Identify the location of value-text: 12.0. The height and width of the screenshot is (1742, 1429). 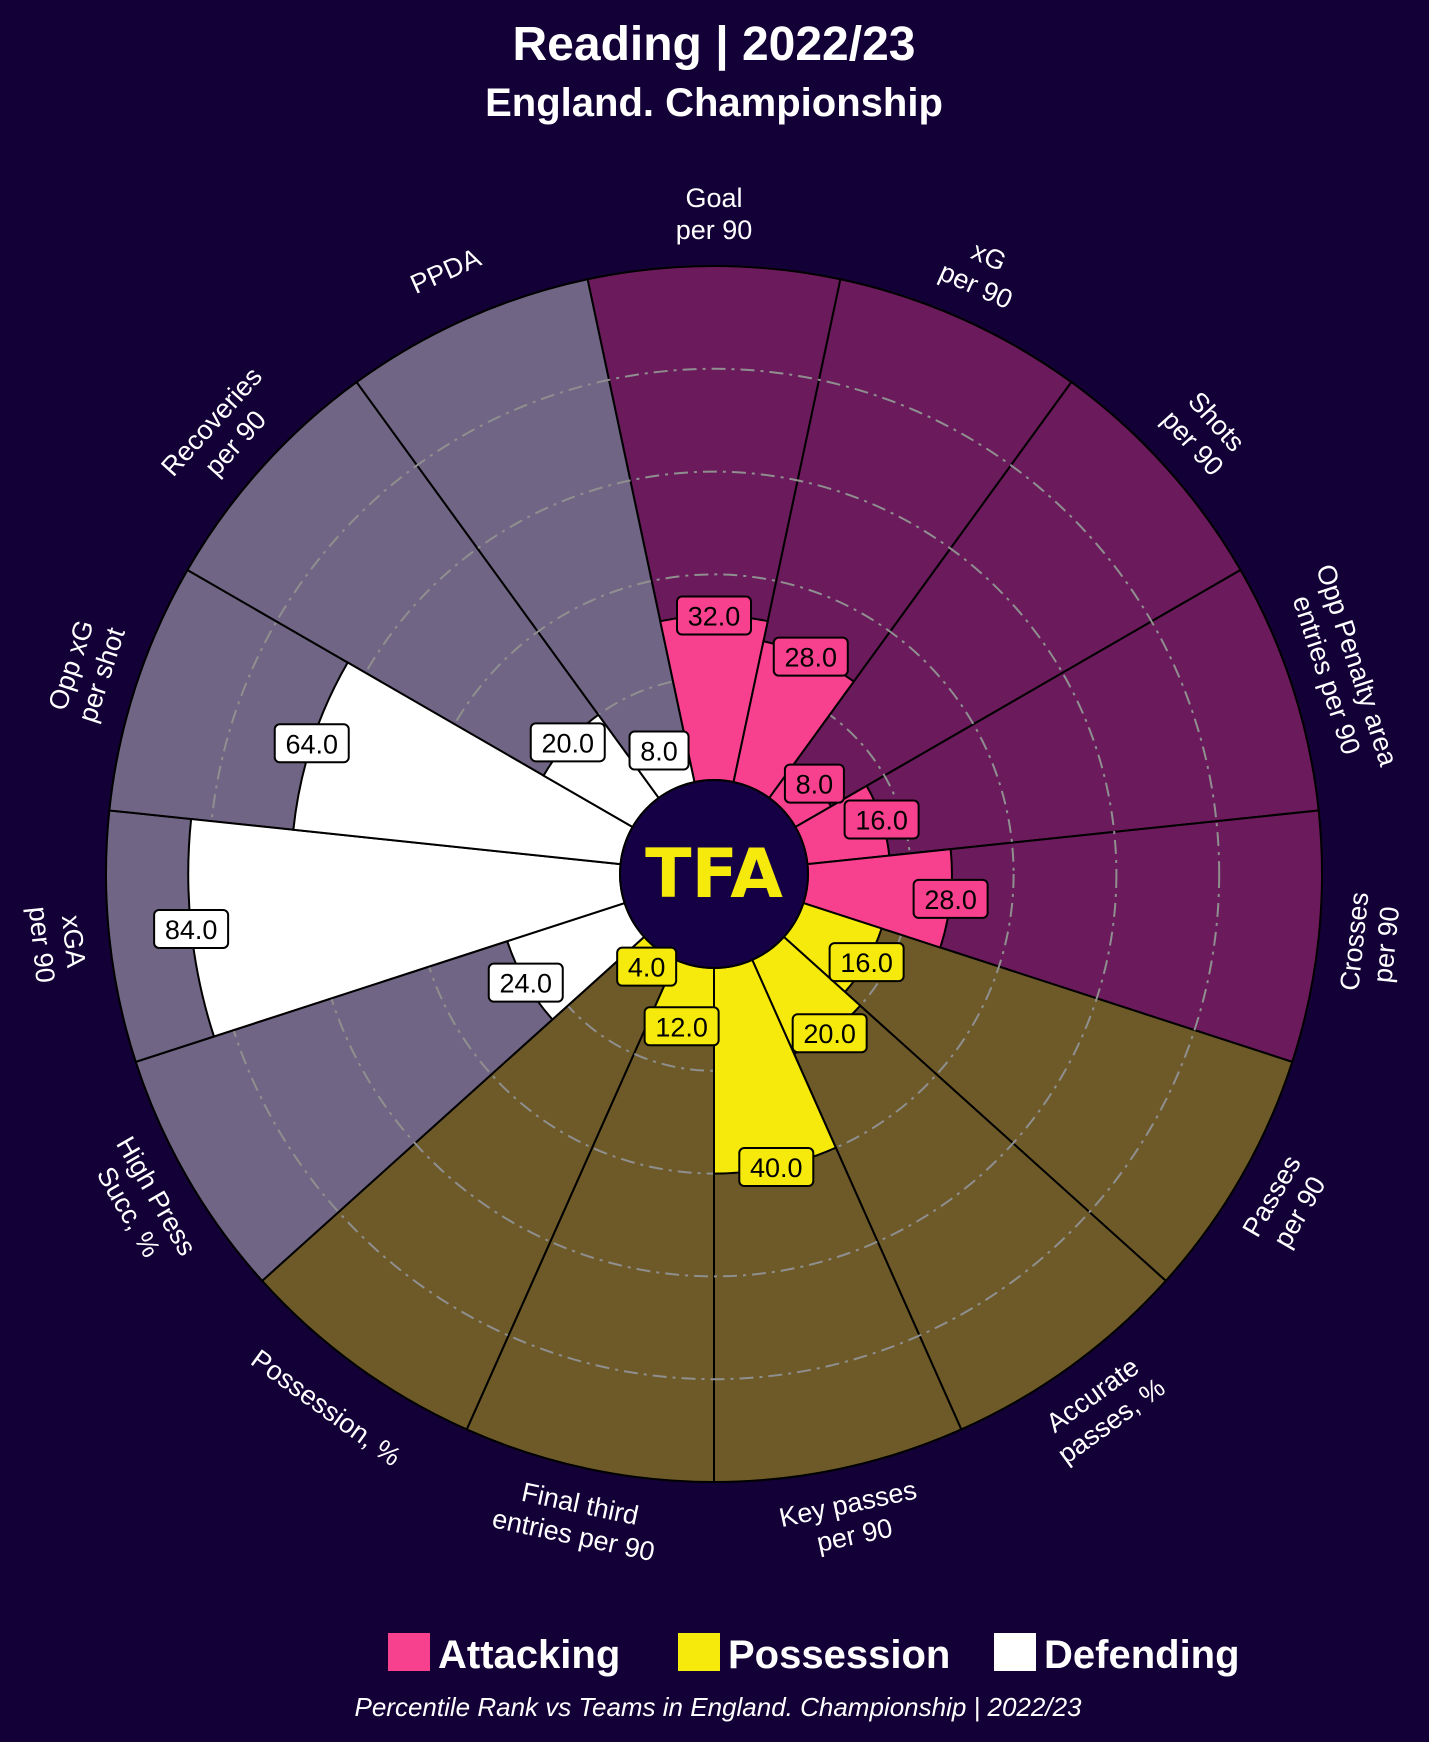
(681, 1027).